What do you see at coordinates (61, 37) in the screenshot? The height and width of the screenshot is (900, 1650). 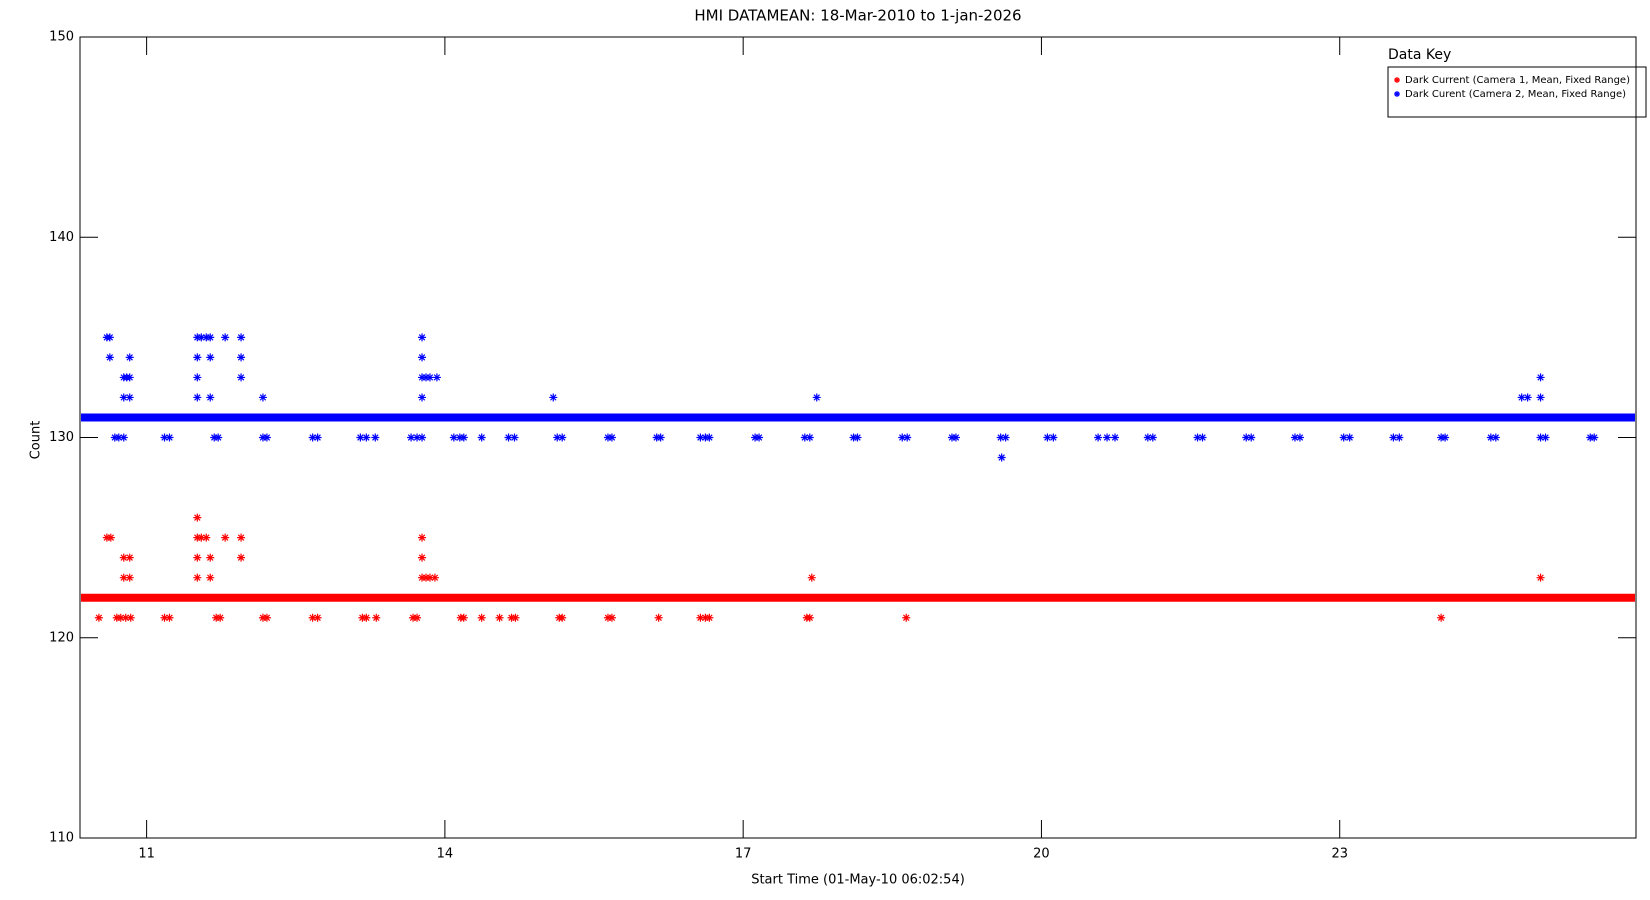 I see `y-tick-label: 150` at bounding box center [61, 37].